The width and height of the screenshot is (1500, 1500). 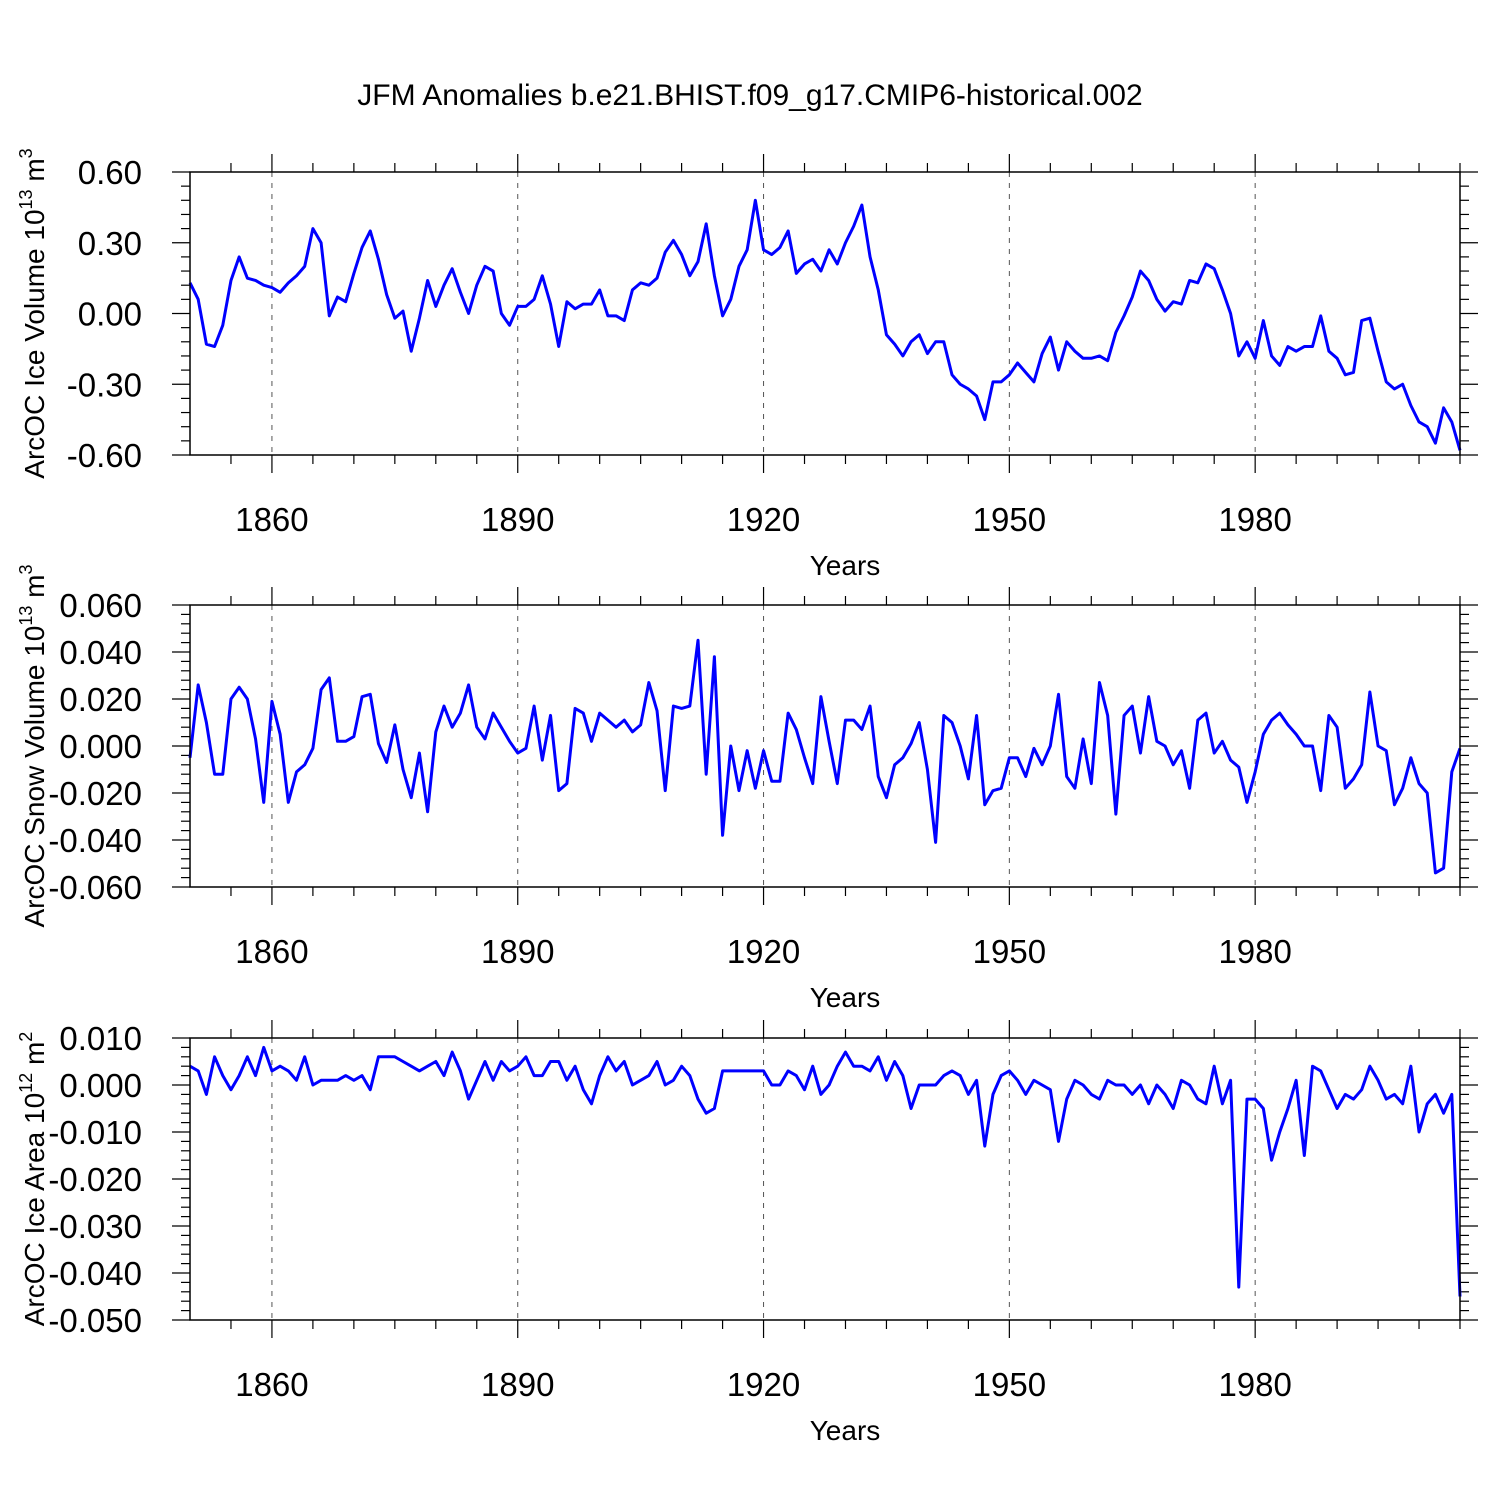 What do you see at coordinates (110, 314) in the screenshot?
I see `y-tick-label: 0.00` at bounding box center [110, 314].